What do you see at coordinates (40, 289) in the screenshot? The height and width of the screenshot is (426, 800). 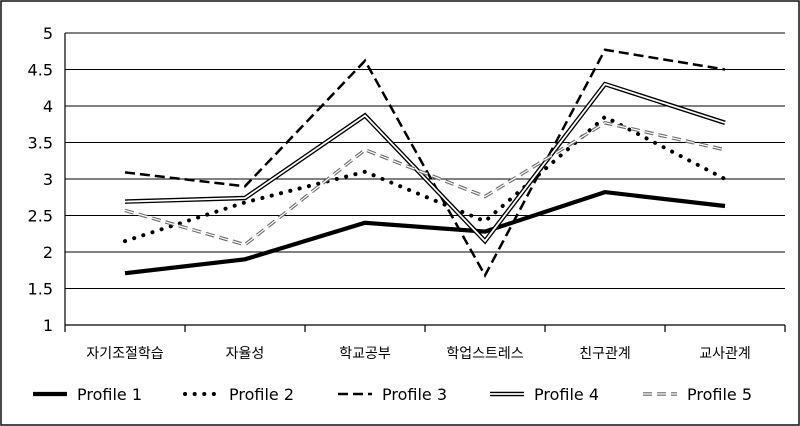 I see `y-tick-label: 1.5` at bounding box center [40, 289].